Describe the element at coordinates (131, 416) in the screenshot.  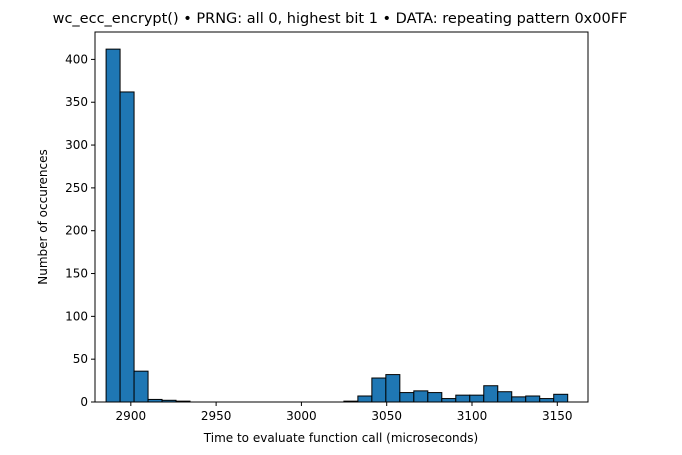
I see `x-tick-label: 2900` at that location.